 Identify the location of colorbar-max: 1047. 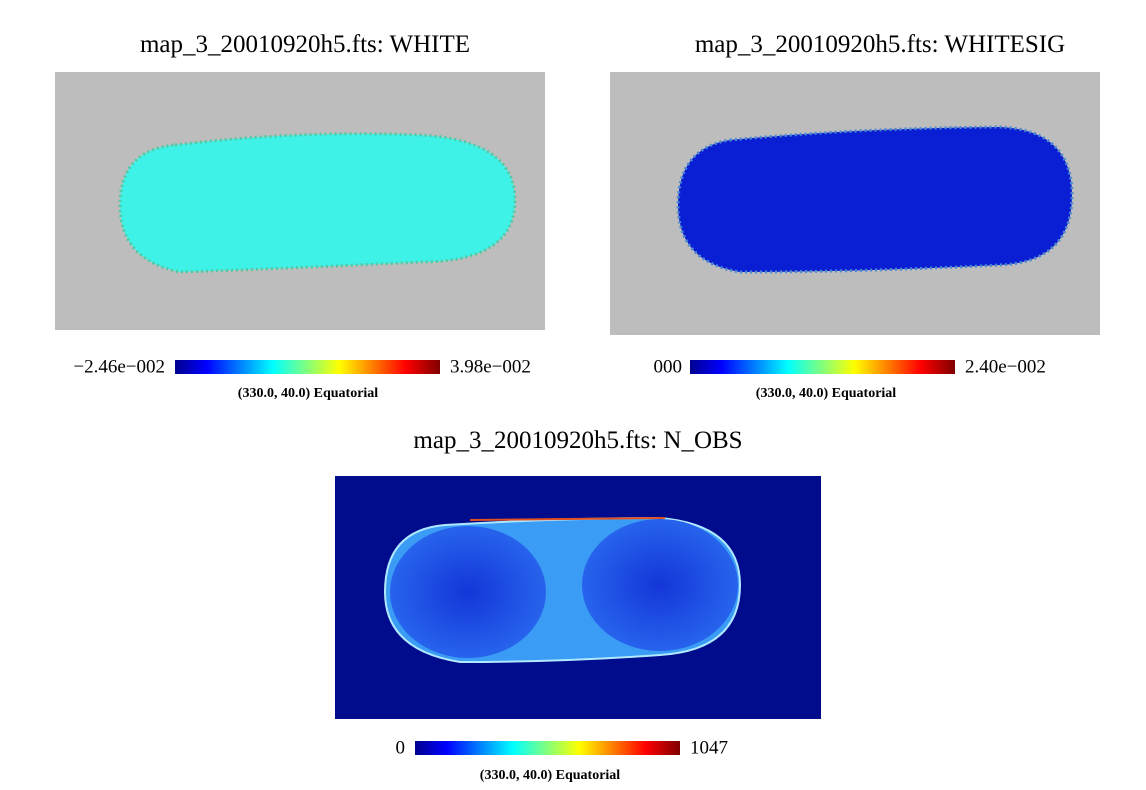
(709, 747).